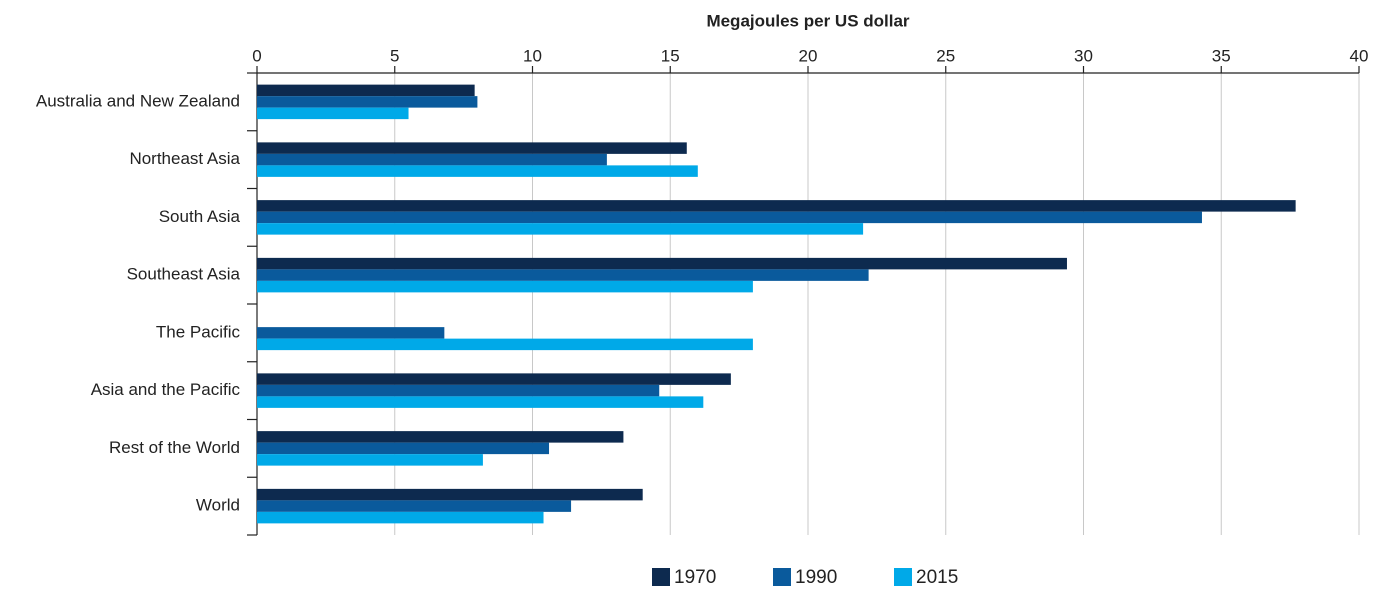 The width and height of the screenshot is (1373, 592). I want to click on x-tick-label: 35, so click(1221, 55).